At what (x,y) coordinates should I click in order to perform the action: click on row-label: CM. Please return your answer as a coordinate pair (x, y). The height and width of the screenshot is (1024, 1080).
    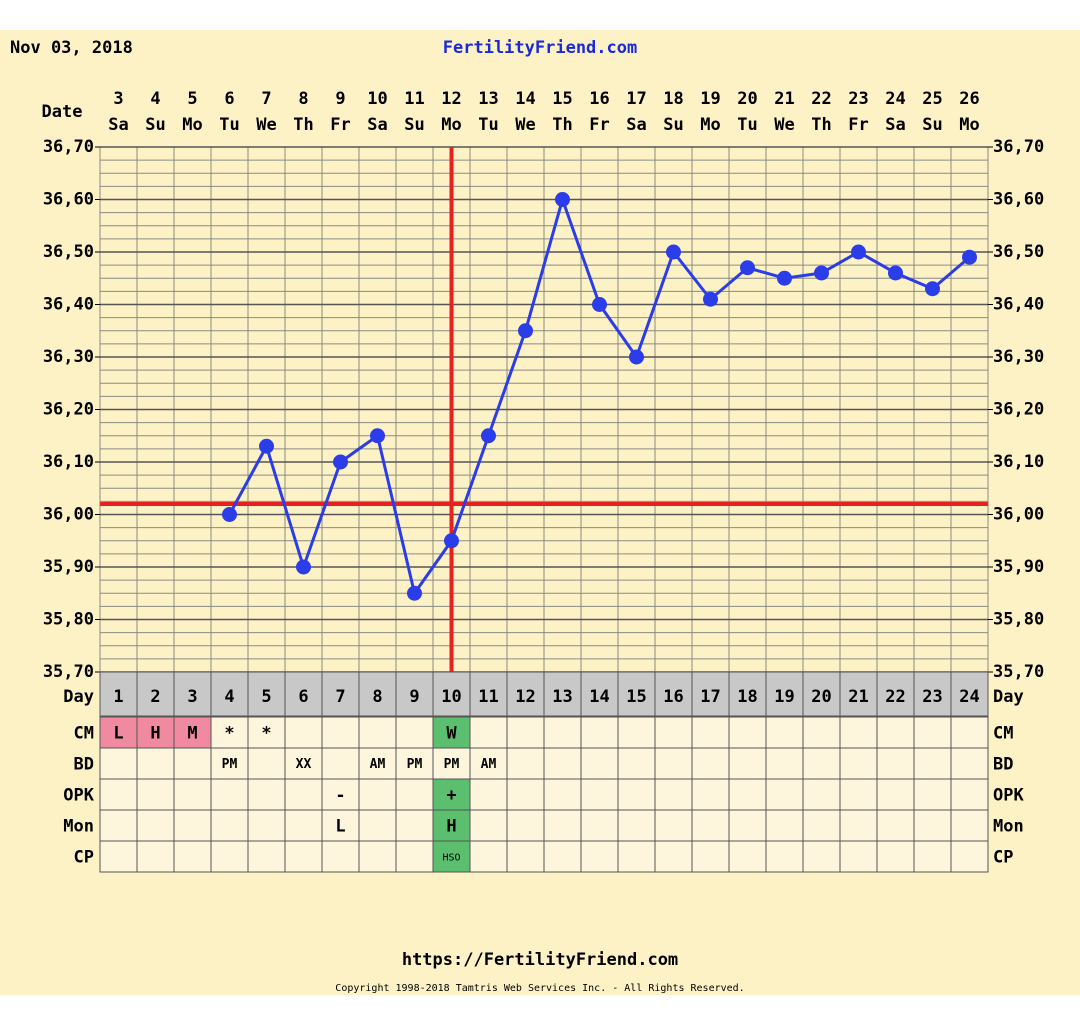
    Looking at the image, I should click on (84, 734).